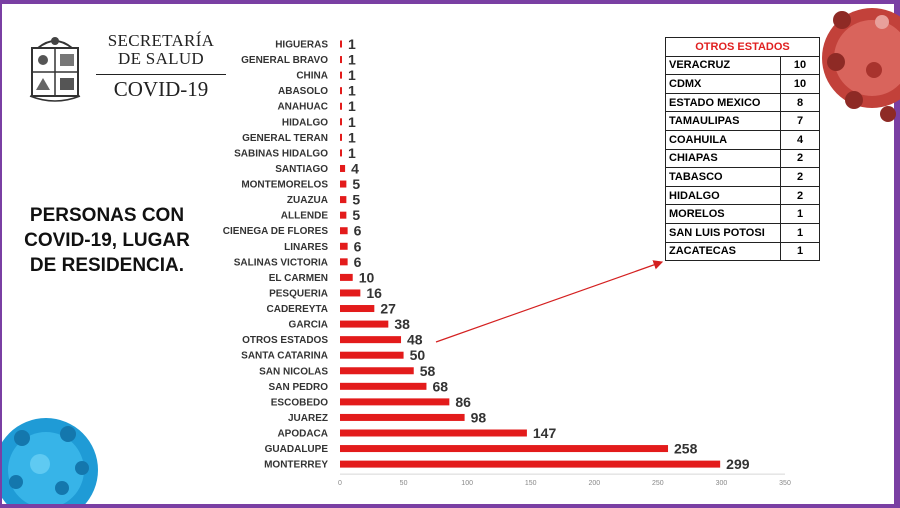 This screenshot has width=900, height=508. I want to click on state-seal-icon, so click(55, 69).